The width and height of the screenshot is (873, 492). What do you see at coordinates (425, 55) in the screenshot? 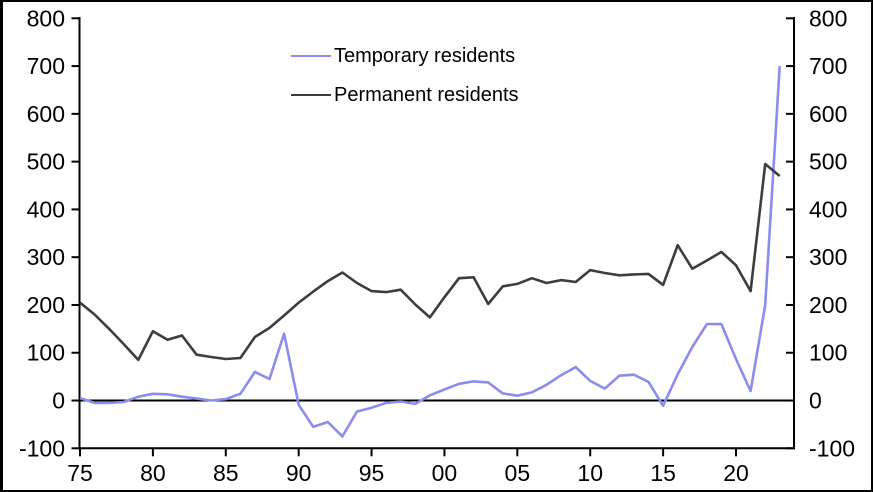
I see `legend-label-temporary-residents: Temporary residents` at bounding box center [425, 55].